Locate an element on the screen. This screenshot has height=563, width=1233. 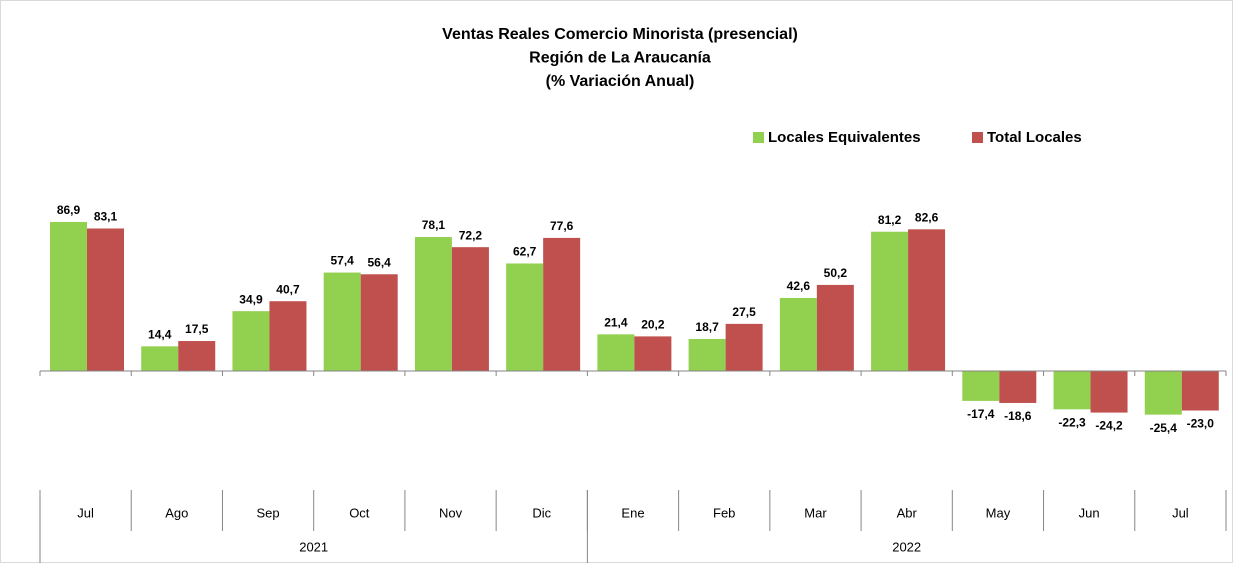
x-tick-label: Jun is located at coordinates (1089, 512).